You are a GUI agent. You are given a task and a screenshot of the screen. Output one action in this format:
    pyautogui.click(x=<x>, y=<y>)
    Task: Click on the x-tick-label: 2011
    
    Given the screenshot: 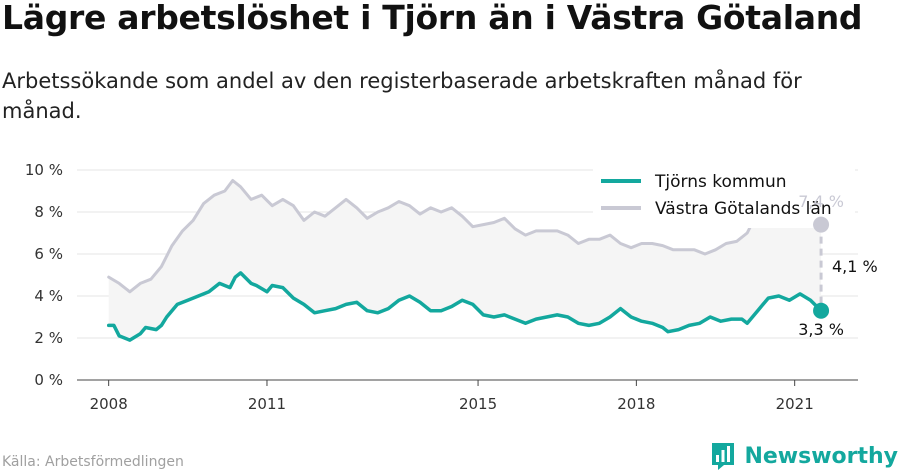 What is the action you would take?
    pyautogui.click(x=267, y=404)
    